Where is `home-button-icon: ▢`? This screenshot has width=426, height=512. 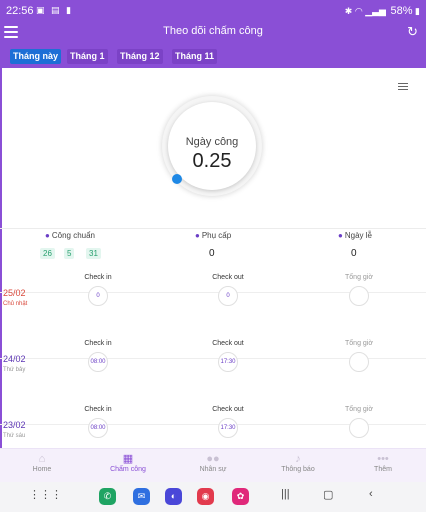 home-button-icon: ▢ is located at coordinates (328, 495).